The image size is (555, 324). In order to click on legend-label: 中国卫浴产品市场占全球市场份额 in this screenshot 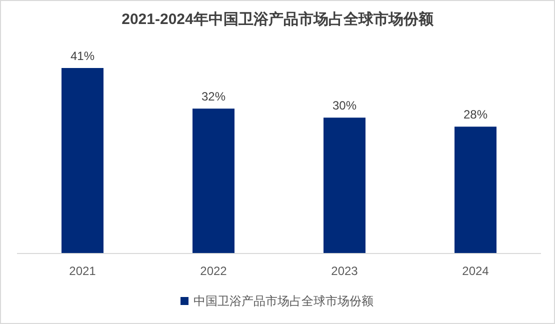, I will do `click(284, 301)`.